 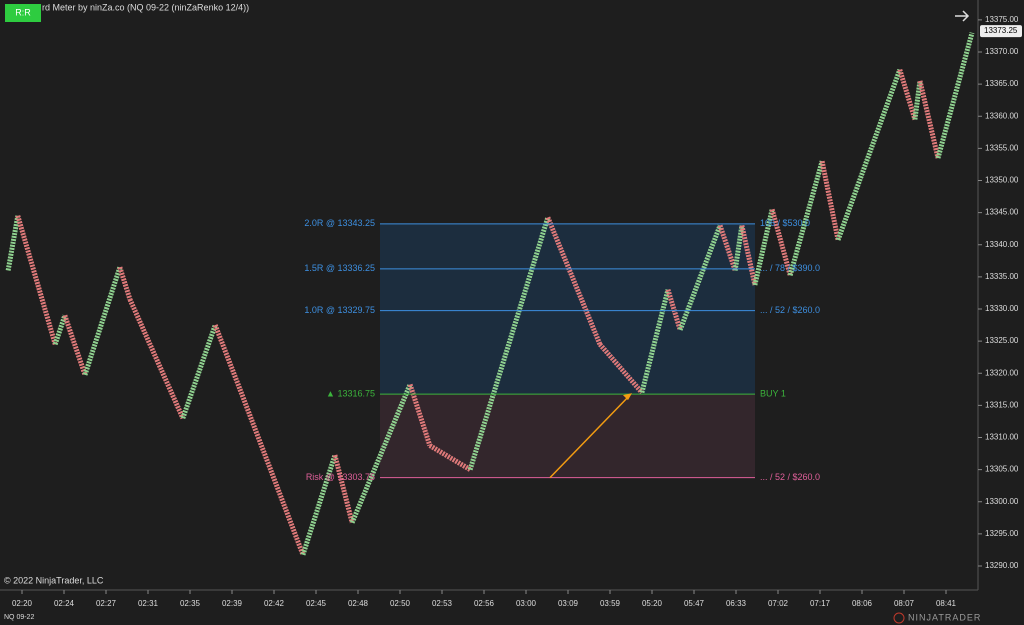 I want to click on y-tick-label: 13325.00, so click(x=1002, y=340).